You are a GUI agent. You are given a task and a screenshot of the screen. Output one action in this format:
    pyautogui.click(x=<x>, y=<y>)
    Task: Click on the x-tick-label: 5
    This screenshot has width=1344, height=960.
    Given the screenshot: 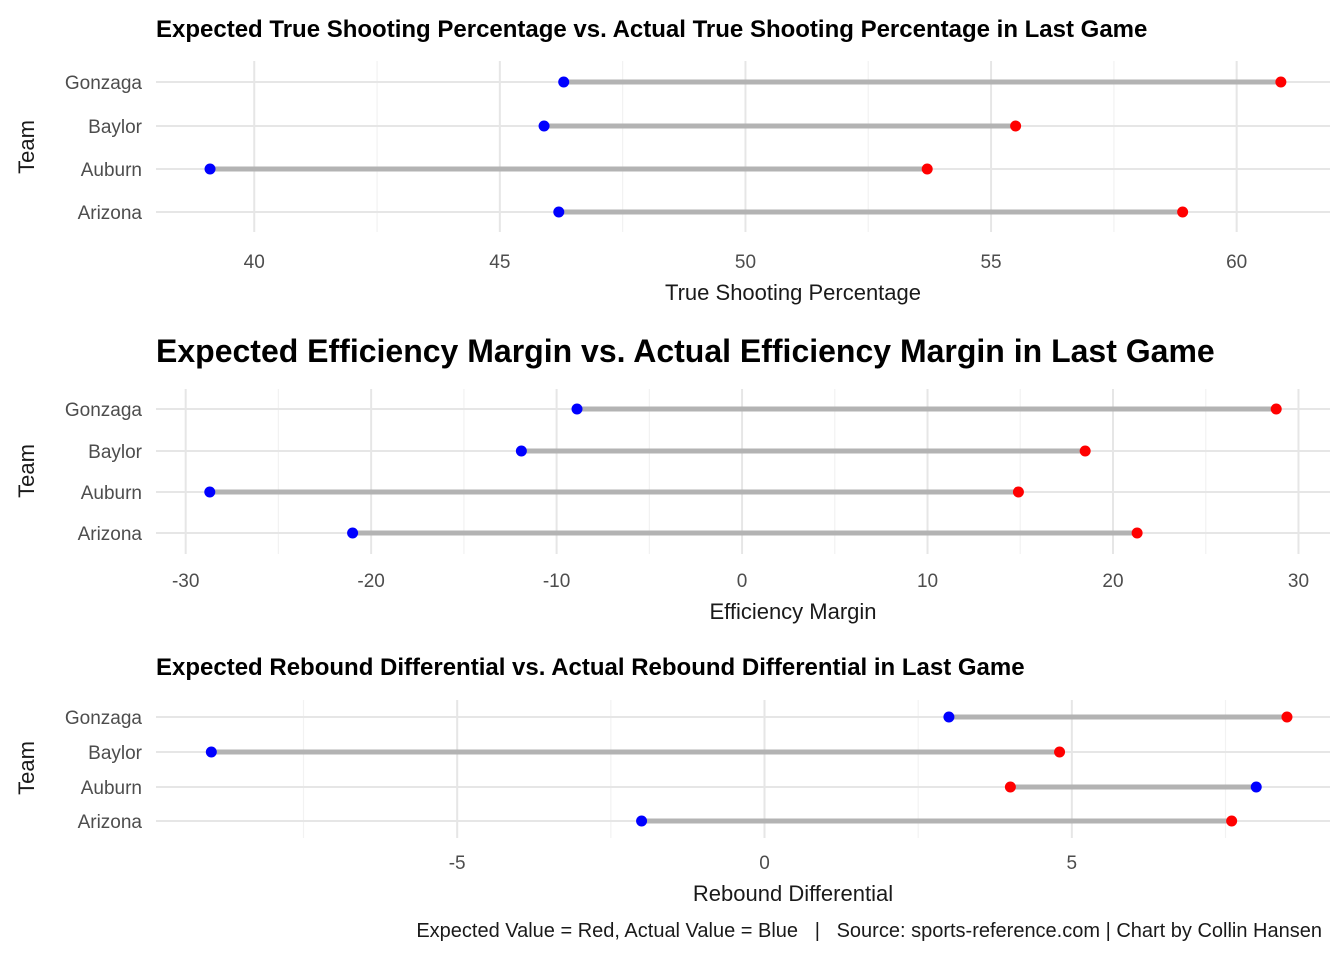 What is the action you would take?
    pyautogui.click(x=1072, y=863)
    